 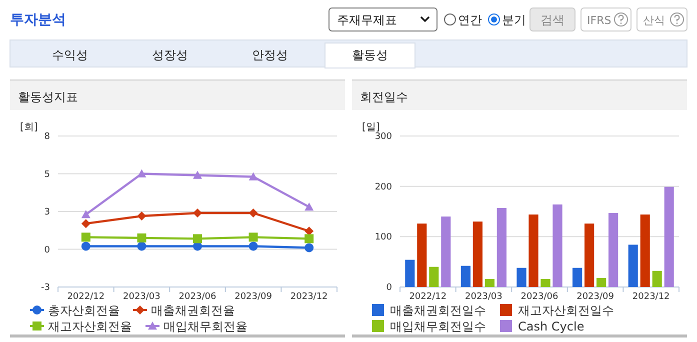 What do you see at coordinates (206, 327) in the screenshot?
I see `legend-label: 매입채무회전율` at bounding box center [206, 327].